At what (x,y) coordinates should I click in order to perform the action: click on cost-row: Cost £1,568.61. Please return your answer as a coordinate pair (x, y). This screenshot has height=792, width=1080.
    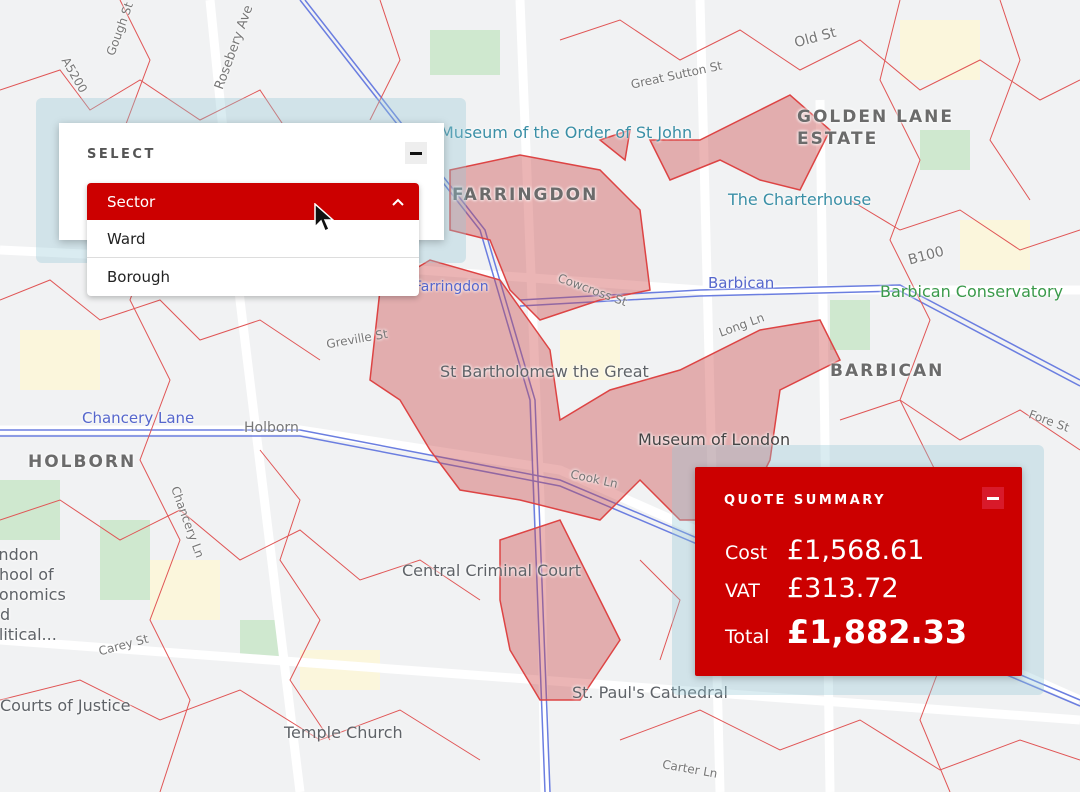
    Looking at the image, I should click on (824, 550).